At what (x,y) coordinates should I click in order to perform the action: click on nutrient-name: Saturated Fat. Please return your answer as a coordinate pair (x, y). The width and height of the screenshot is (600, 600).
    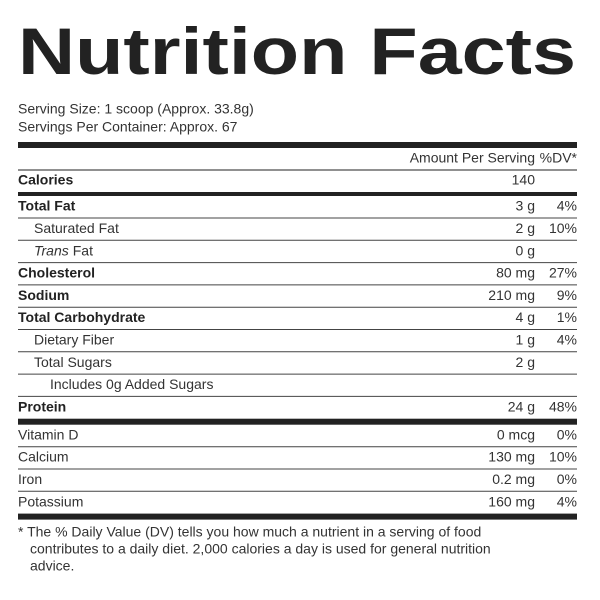
    Looking at the image, I should click on (76, 228).